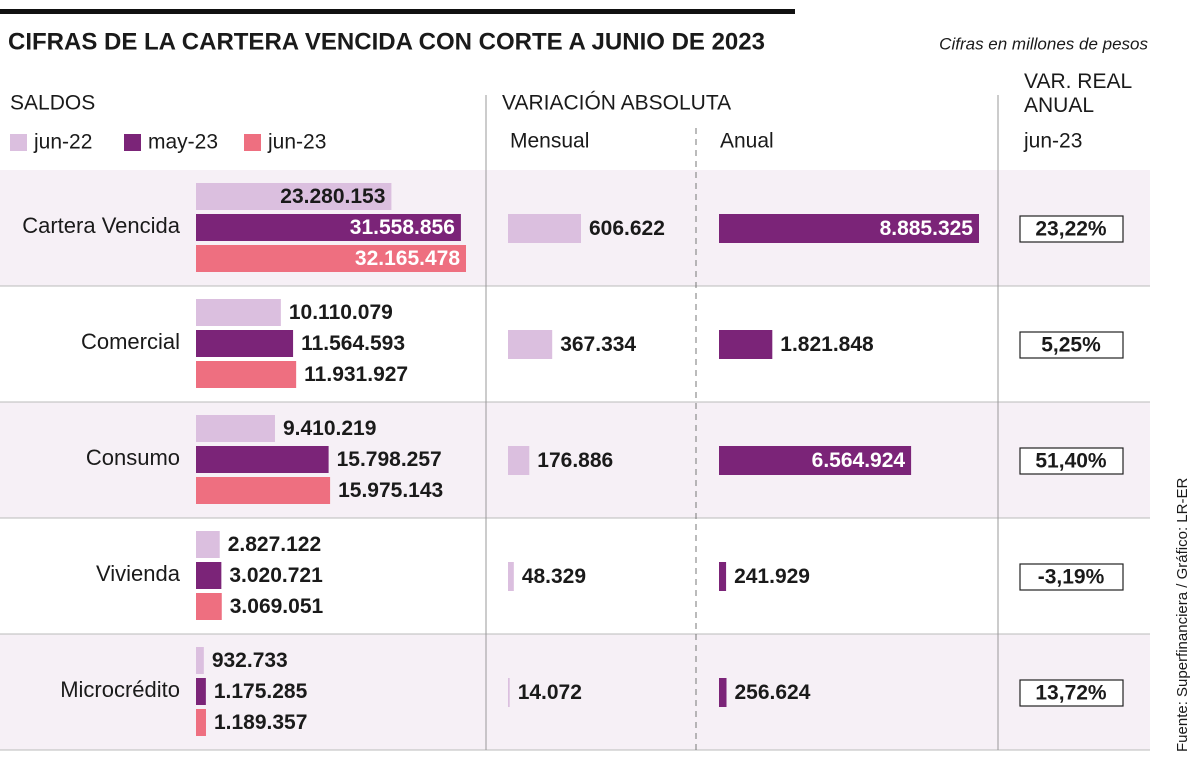 This screenshot has width=1200, height=764. I want to click on value-label: 23,22%, so click(1071, 229).